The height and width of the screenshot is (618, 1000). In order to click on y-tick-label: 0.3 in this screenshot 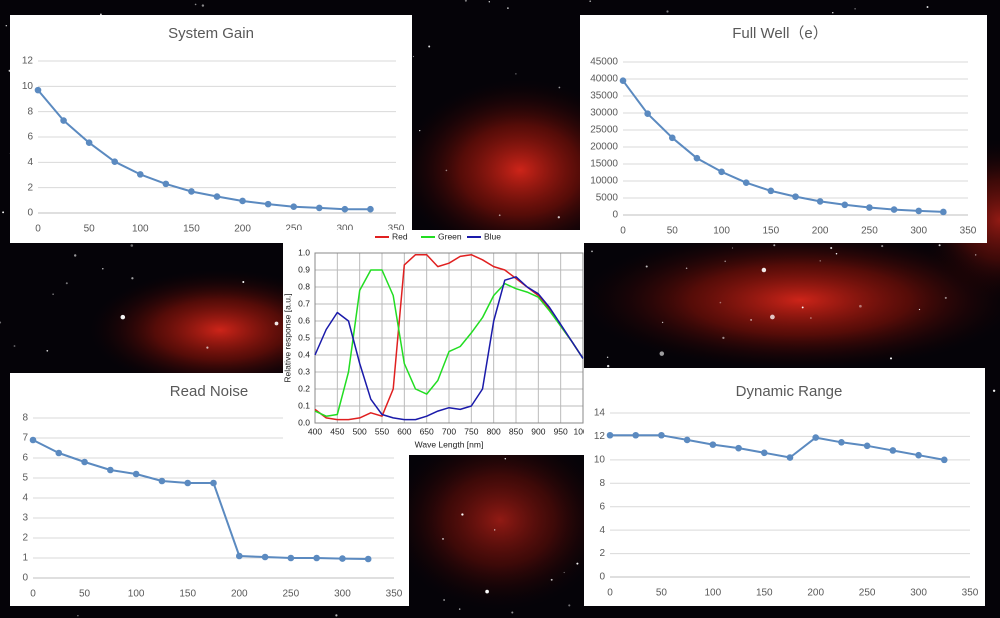, I will do `click(304, 371)`.